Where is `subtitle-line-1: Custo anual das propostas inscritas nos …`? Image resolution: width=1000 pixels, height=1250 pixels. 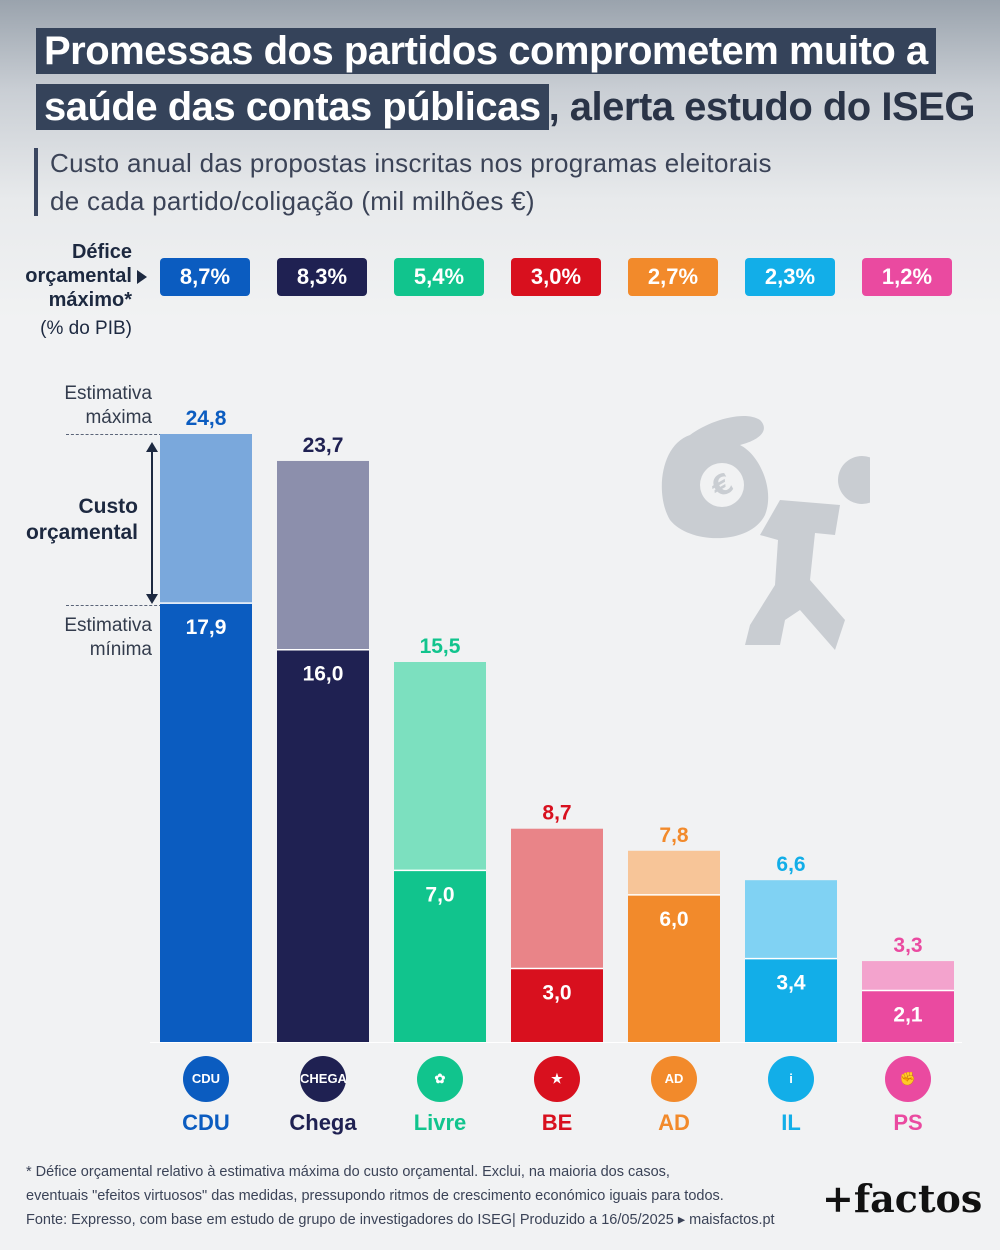
subtitle-line-1: Custo anual das propostas inscritas nos … is located at coordinates (411, 163).